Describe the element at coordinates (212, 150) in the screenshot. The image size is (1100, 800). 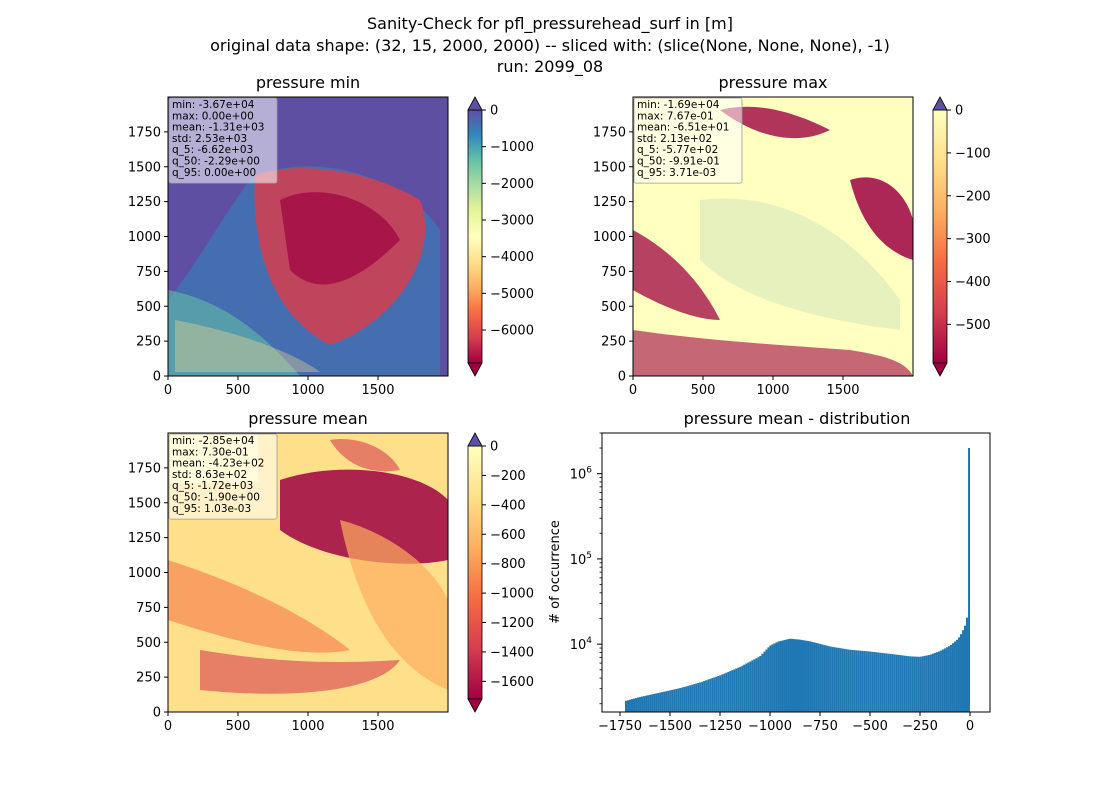
I see `stats-line: q_5: -6.62e+03` at that location.